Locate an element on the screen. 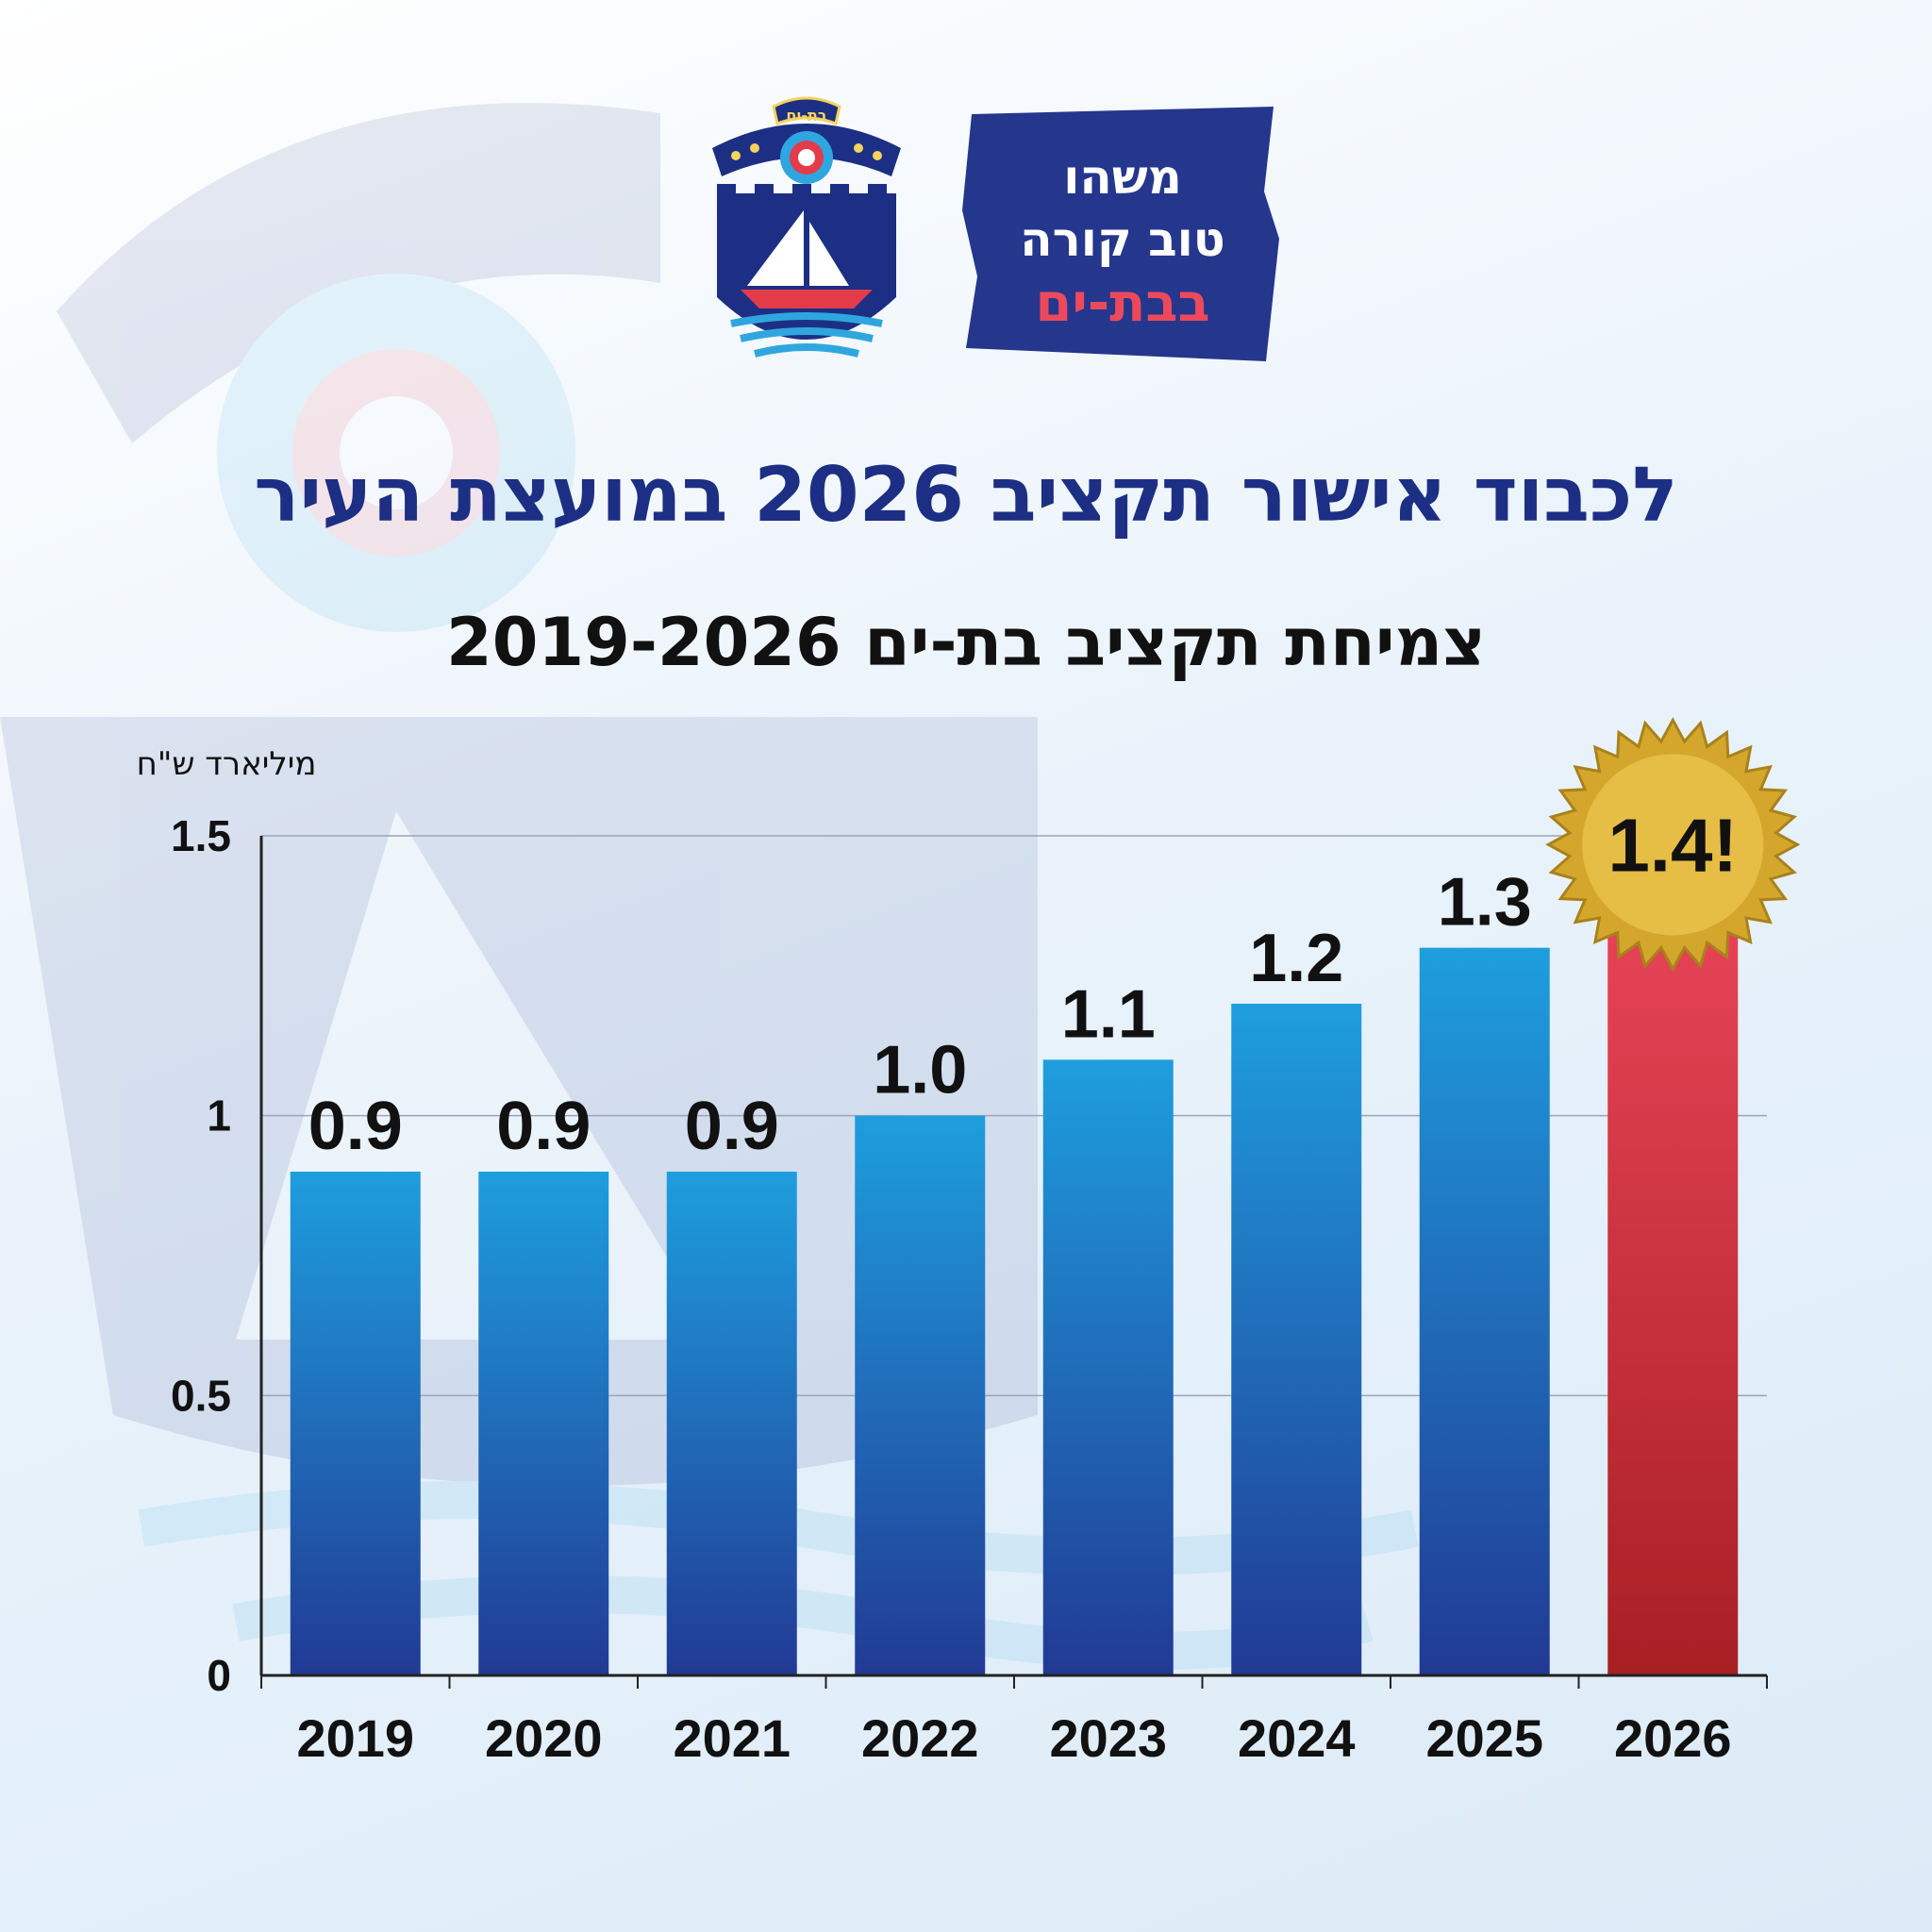 The image size is (1932, 1932). y-tick-label: 0.5 is located at coordinates (201, 1395).